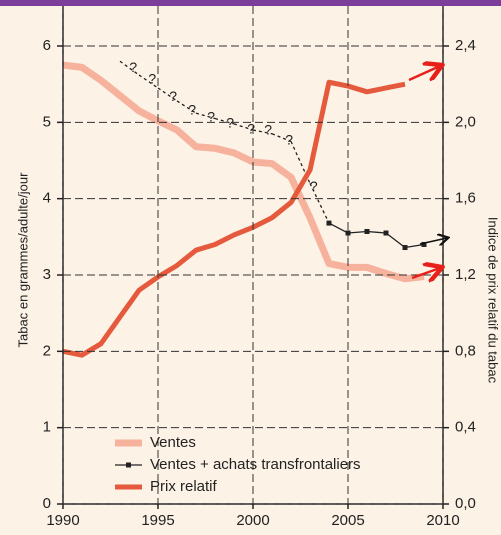  I want to click on y2-tick-label: 0,4, so click(465, 427).